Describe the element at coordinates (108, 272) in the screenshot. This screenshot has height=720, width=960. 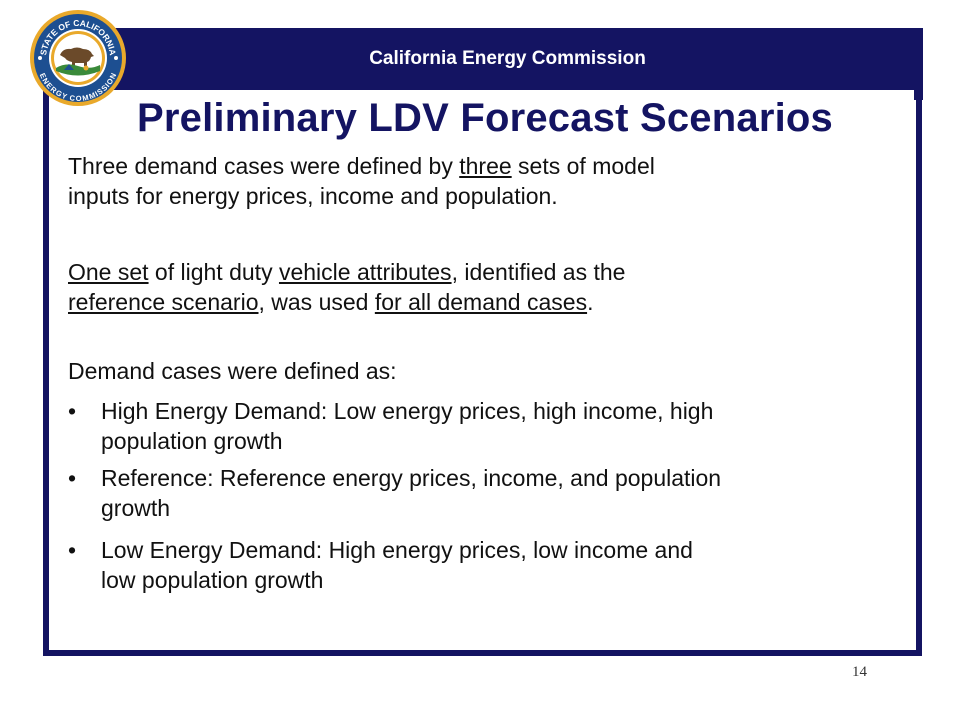
I see `underlined-text: One set` at that location.